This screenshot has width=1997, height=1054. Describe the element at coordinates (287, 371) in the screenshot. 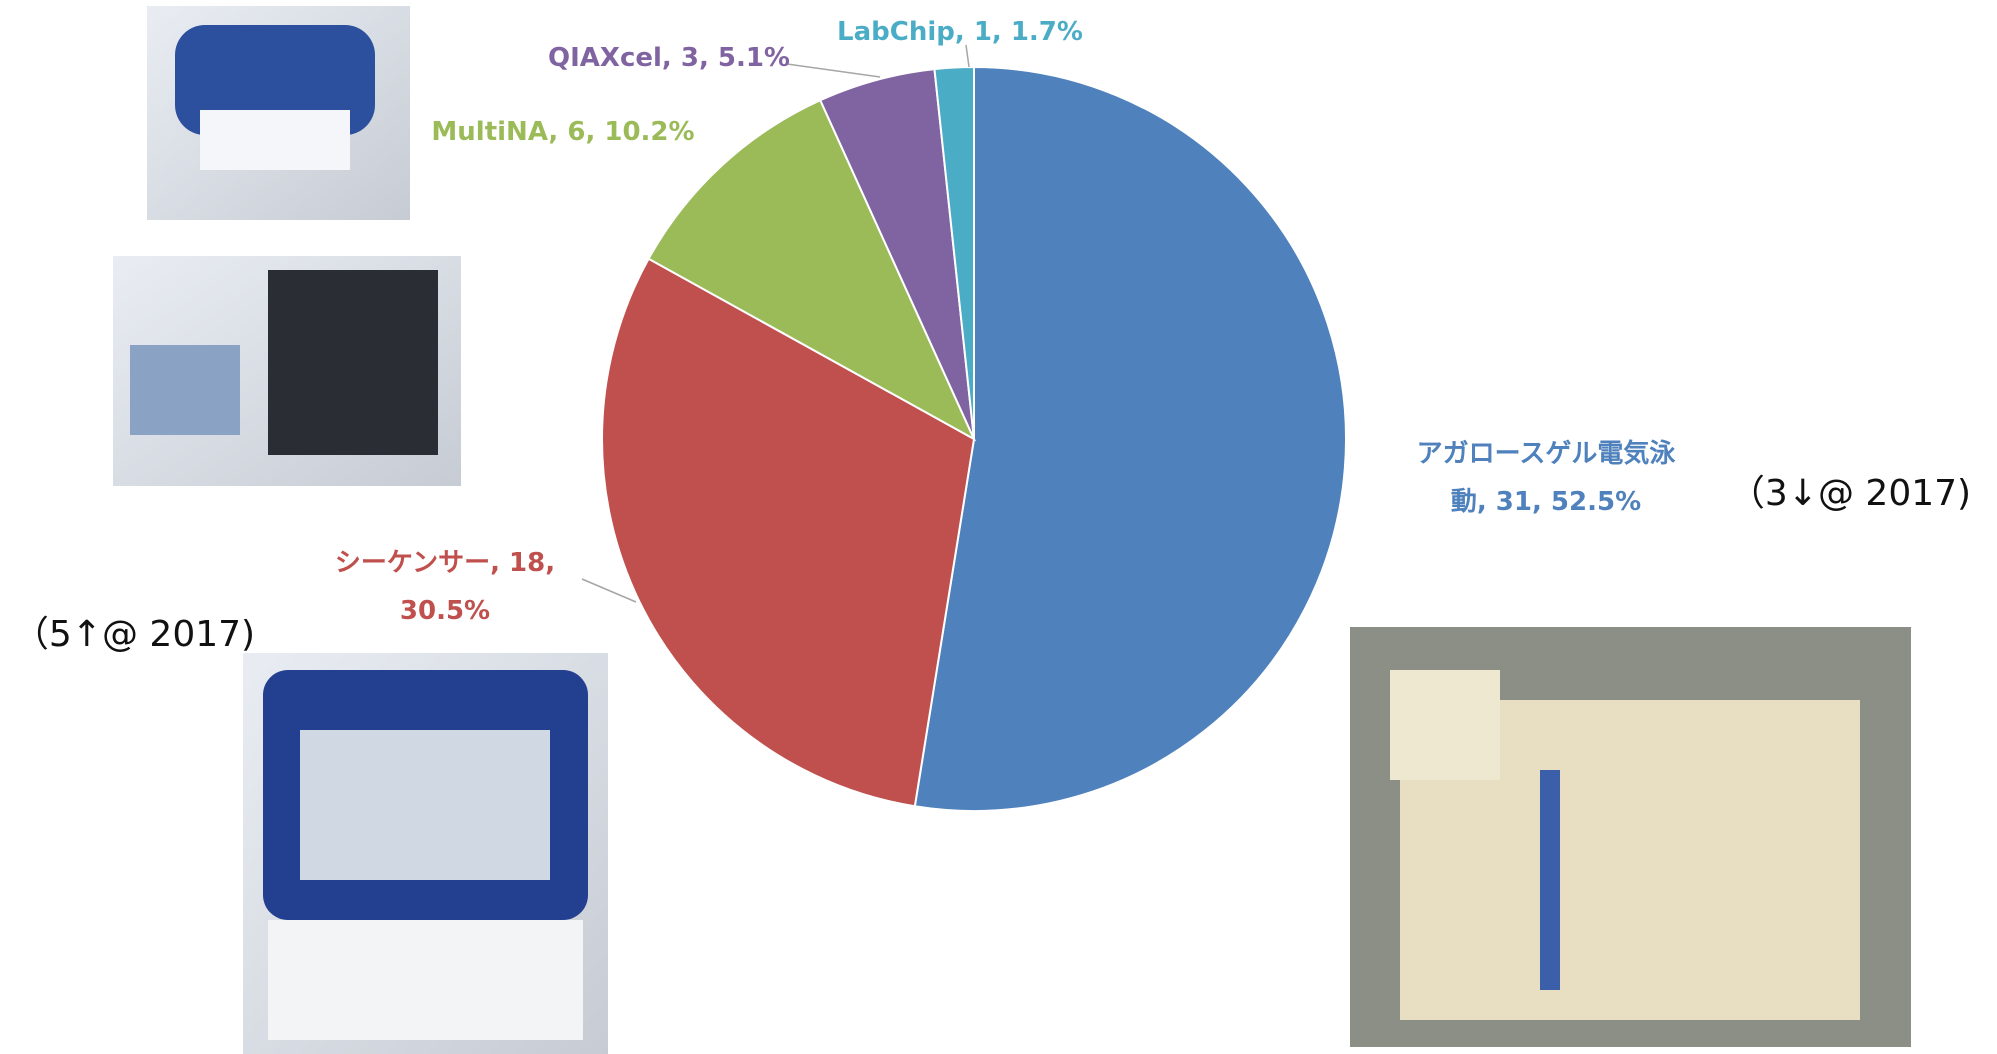

I see `photo-multina-instrument` at that location.